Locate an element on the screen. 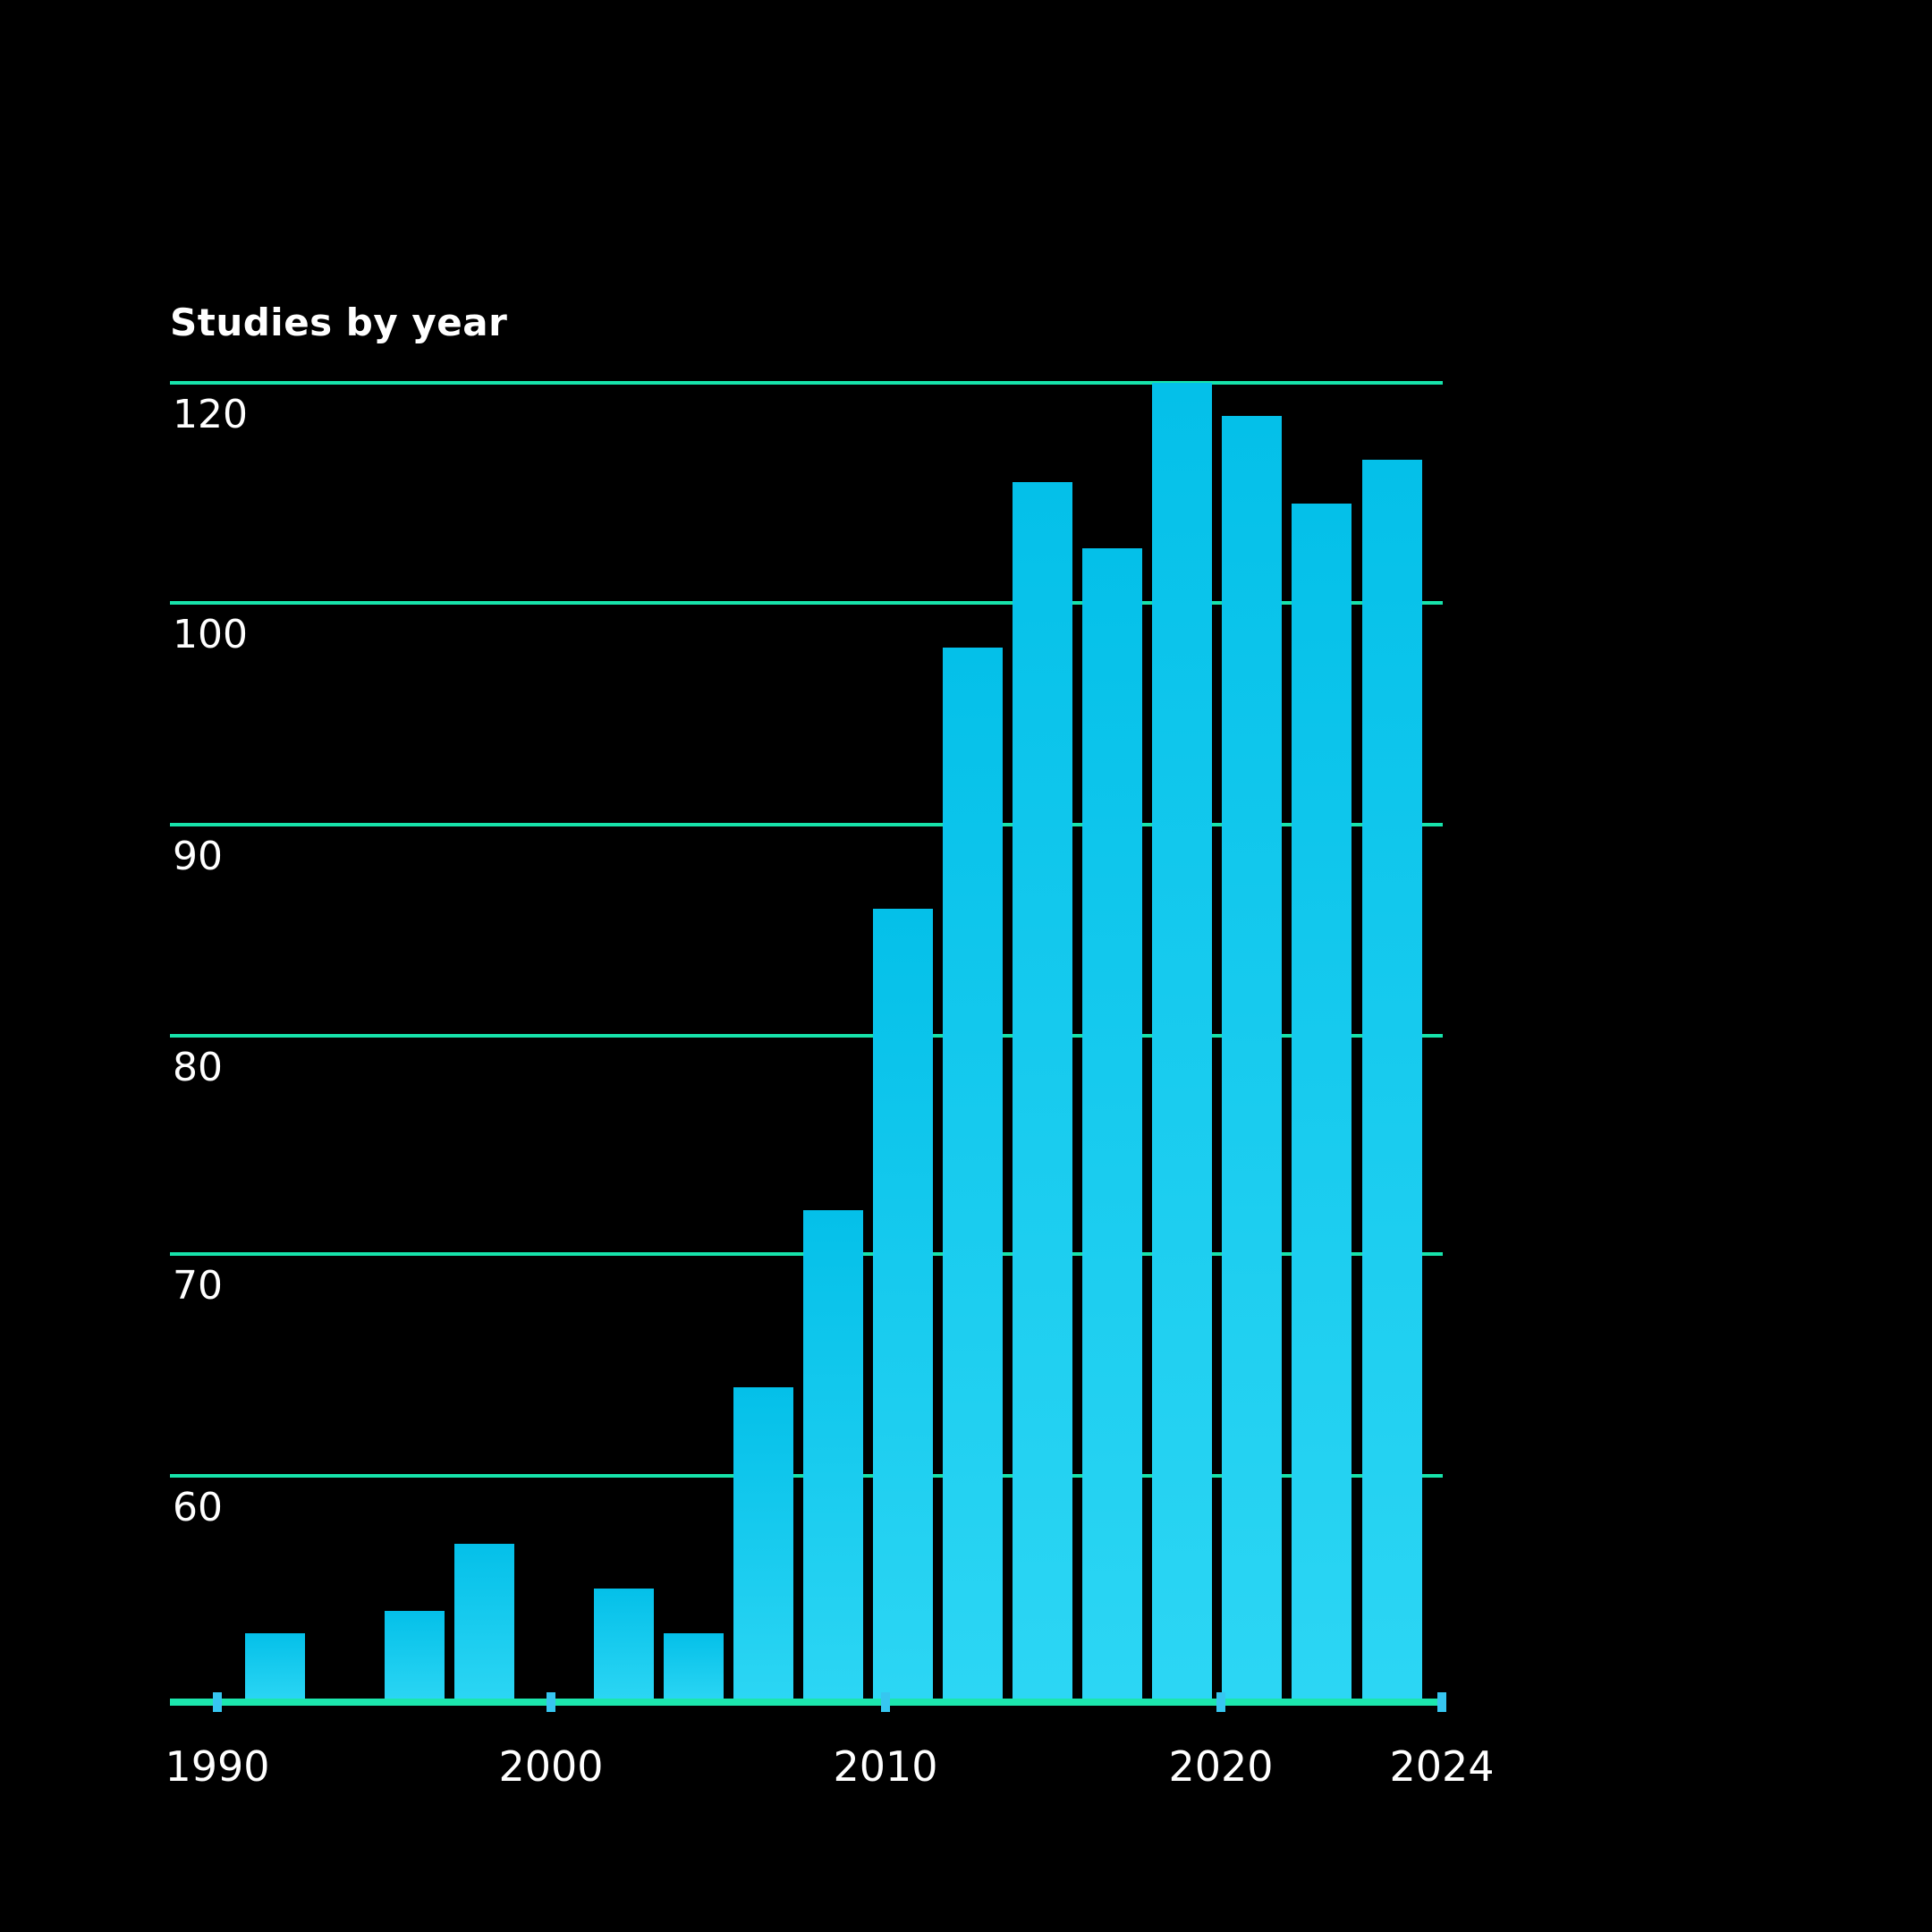  x-tick-1990 is located at coordinates (217, 1702).